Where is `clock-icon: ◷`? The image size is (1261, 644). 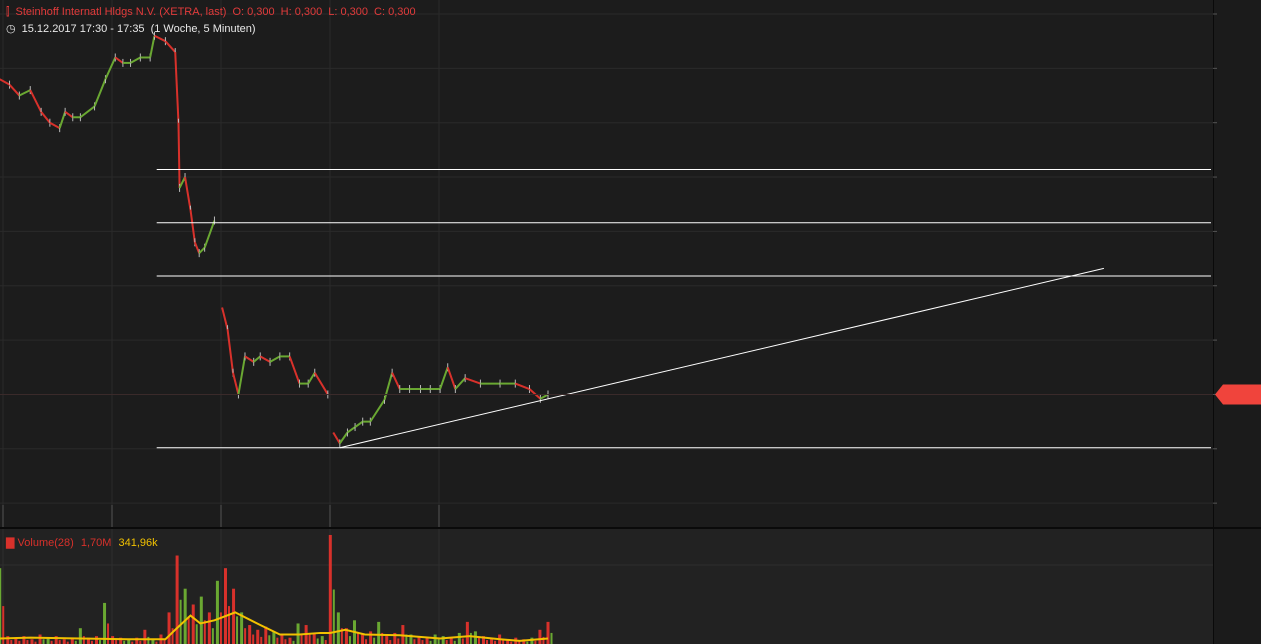 clock-icon: ◷ is located at coordinates (11, 29).